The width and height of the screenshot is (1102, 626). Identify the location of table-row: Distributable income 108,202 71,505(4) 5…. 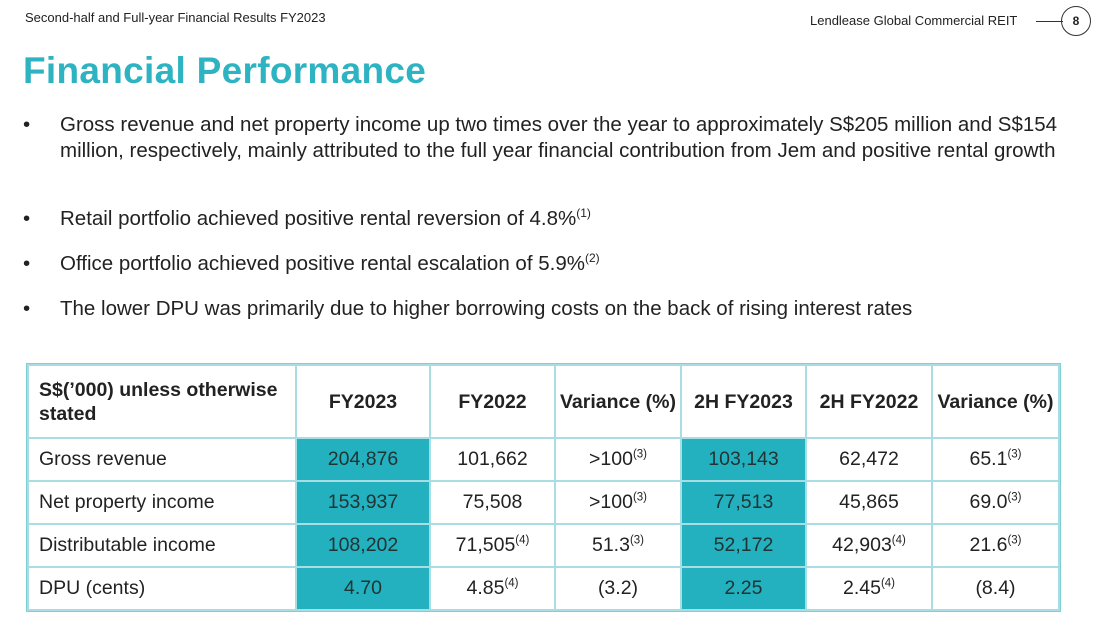
(543, 545).